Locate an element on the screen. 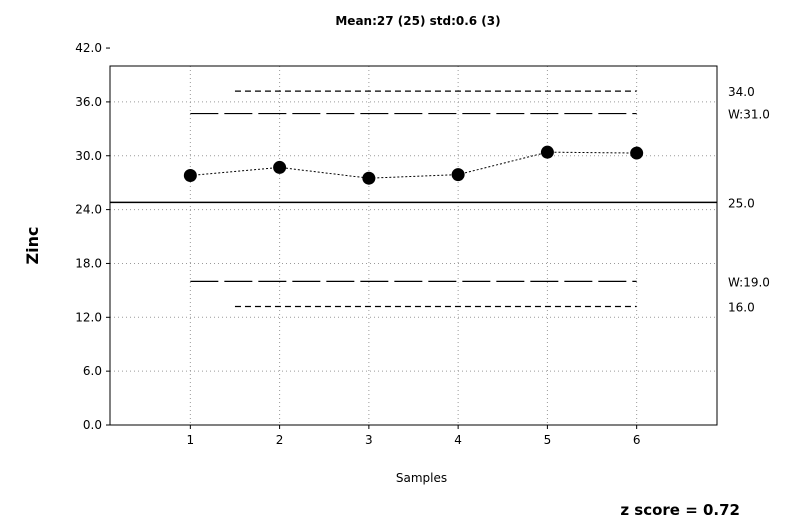  reference-line-label: 25.0 is located at coordinates (741, 203).